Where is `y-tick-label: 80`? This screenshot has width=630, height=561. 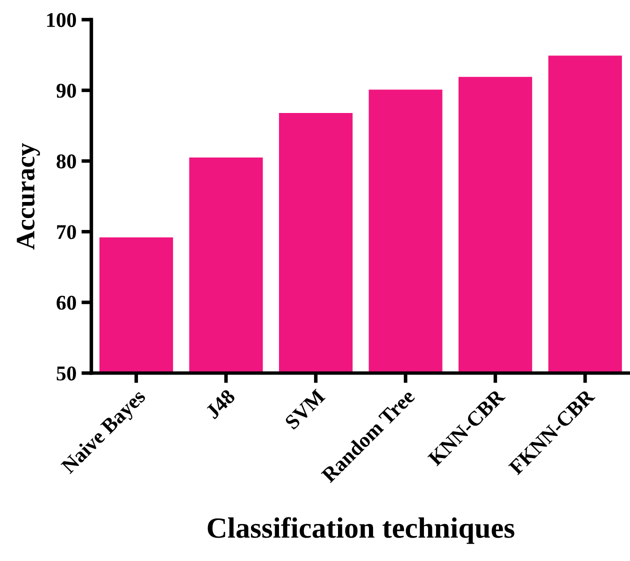 y-tick-label: 80 is located at coordinates (66, 161).